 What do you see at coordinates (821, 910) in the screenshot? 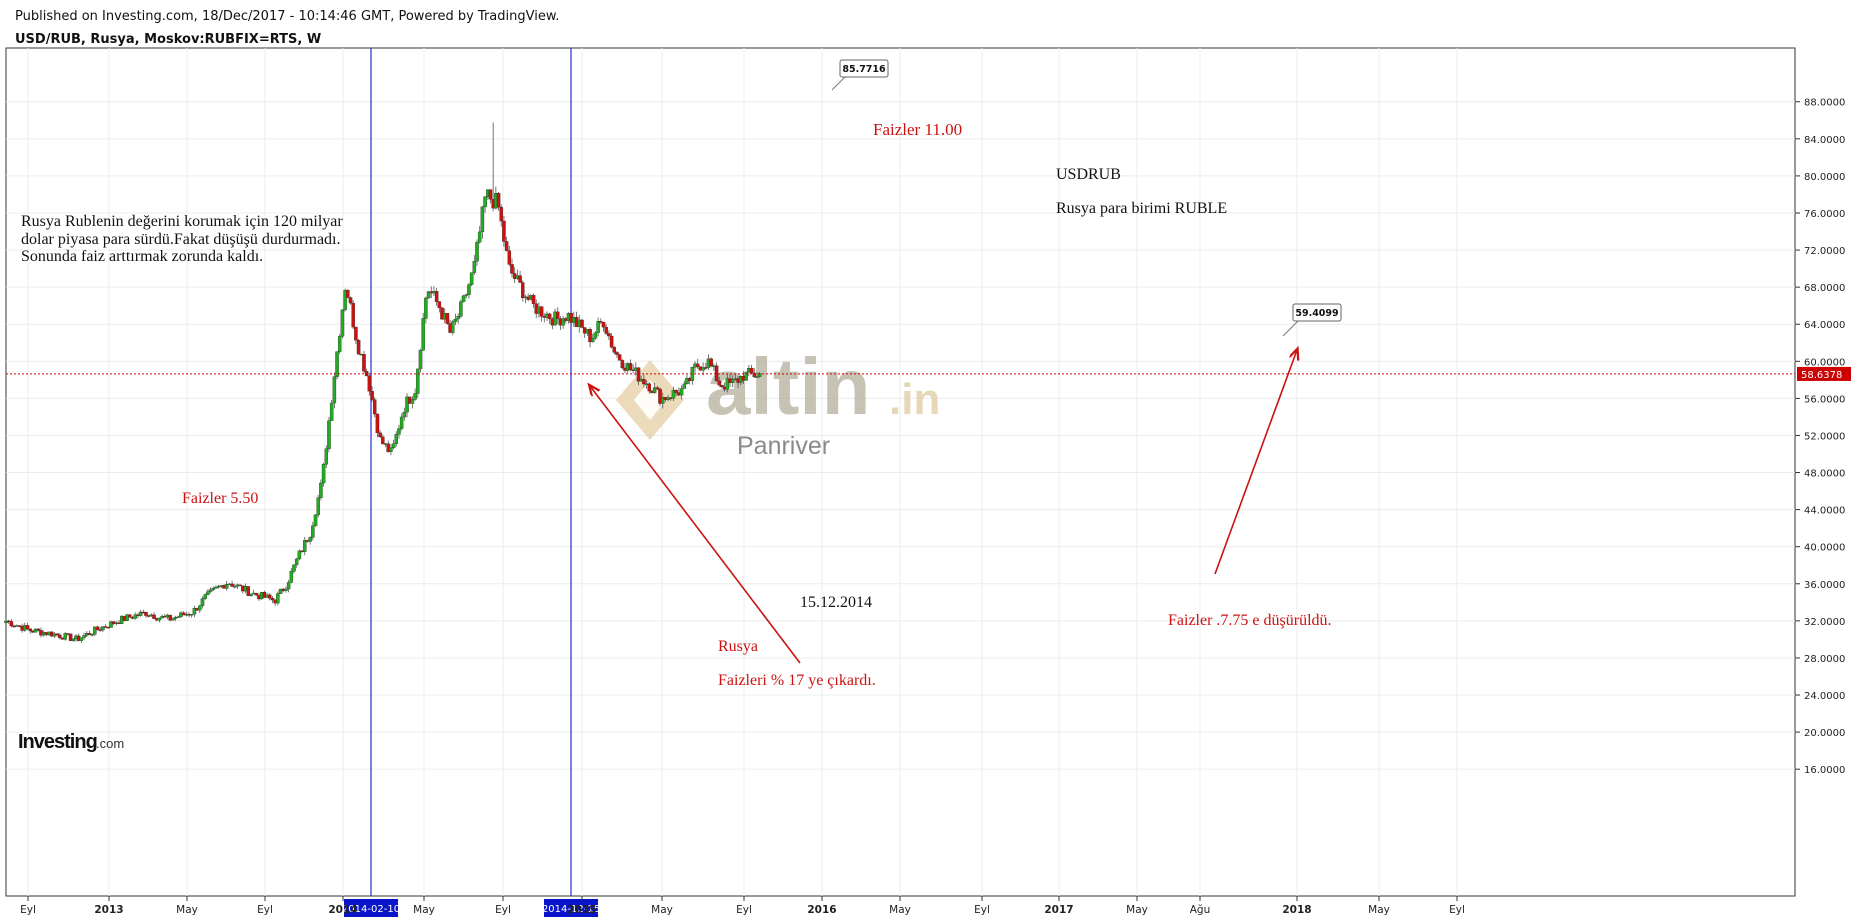
I see `x-tick-label: 2016` at bounding box center [821, 910].